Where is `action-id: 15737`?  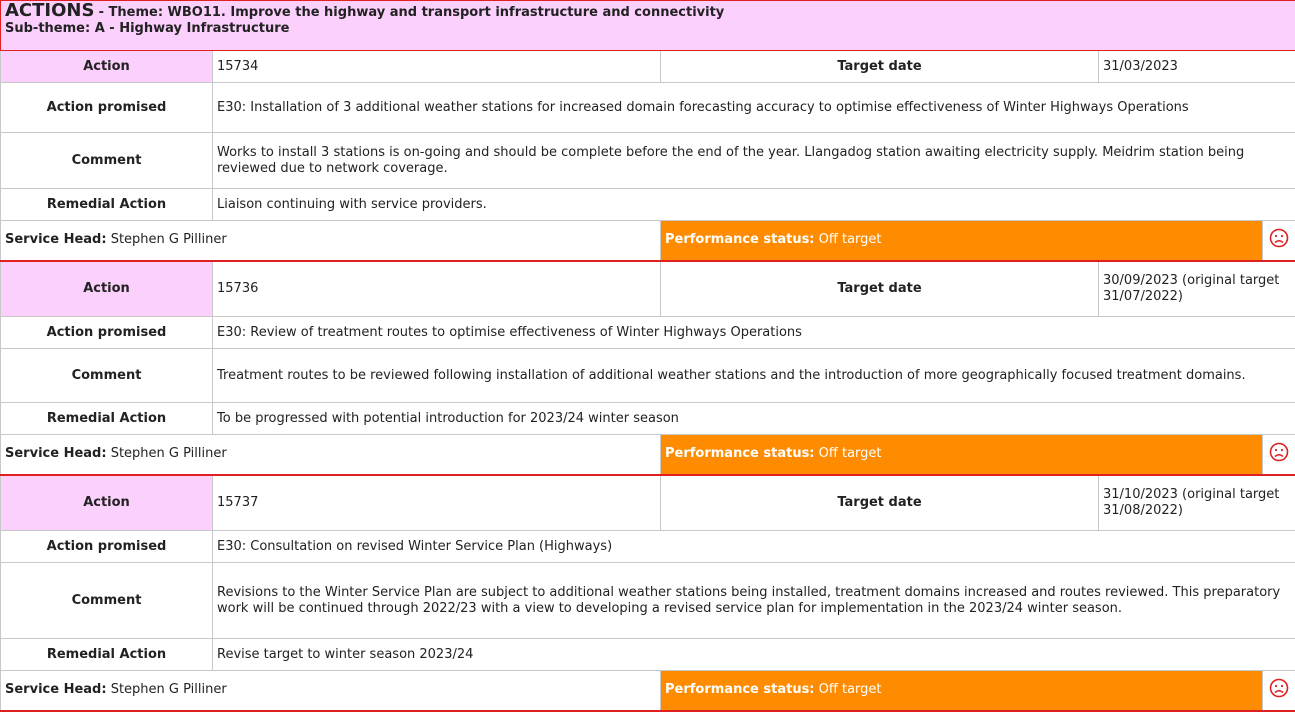
action-id: 15737 is located at coordinates (436, 502).